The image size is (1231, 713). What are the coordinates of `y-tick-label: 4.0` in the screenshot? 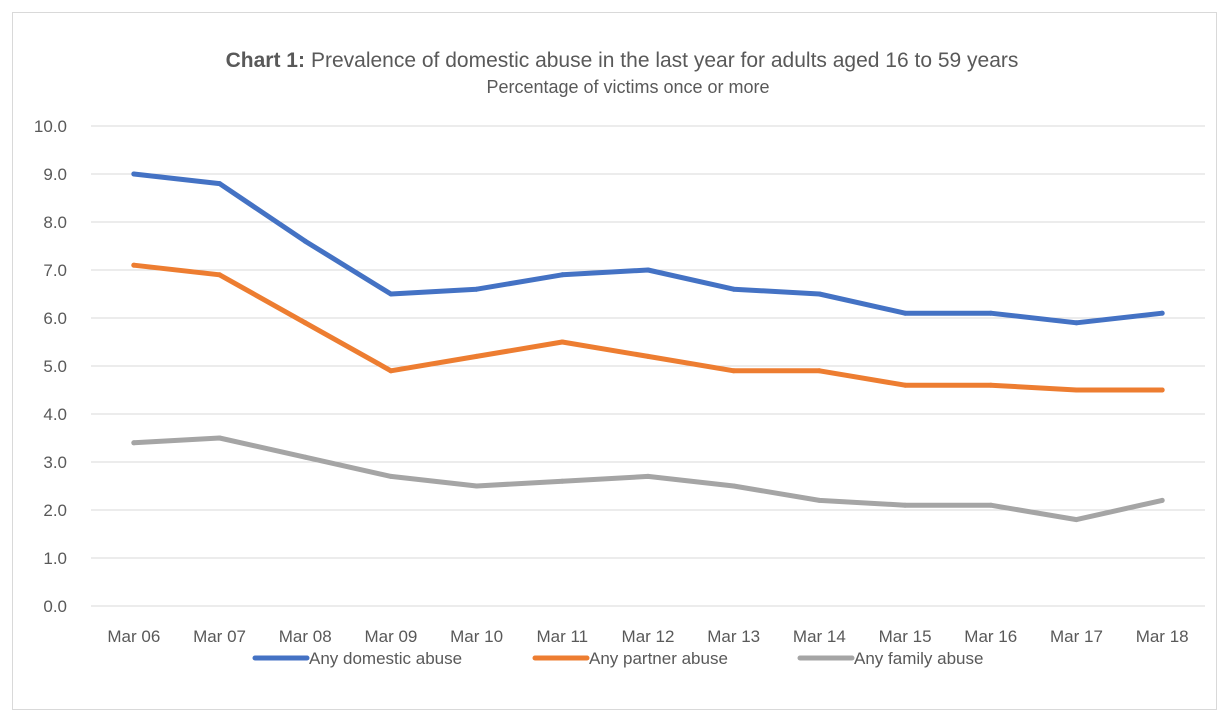 It's located at (55, 414).